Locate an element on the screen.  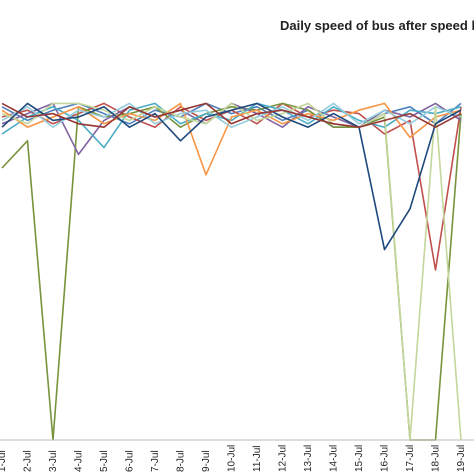
x-tick-label: 5-Jul is located at coordinates (104, 461).